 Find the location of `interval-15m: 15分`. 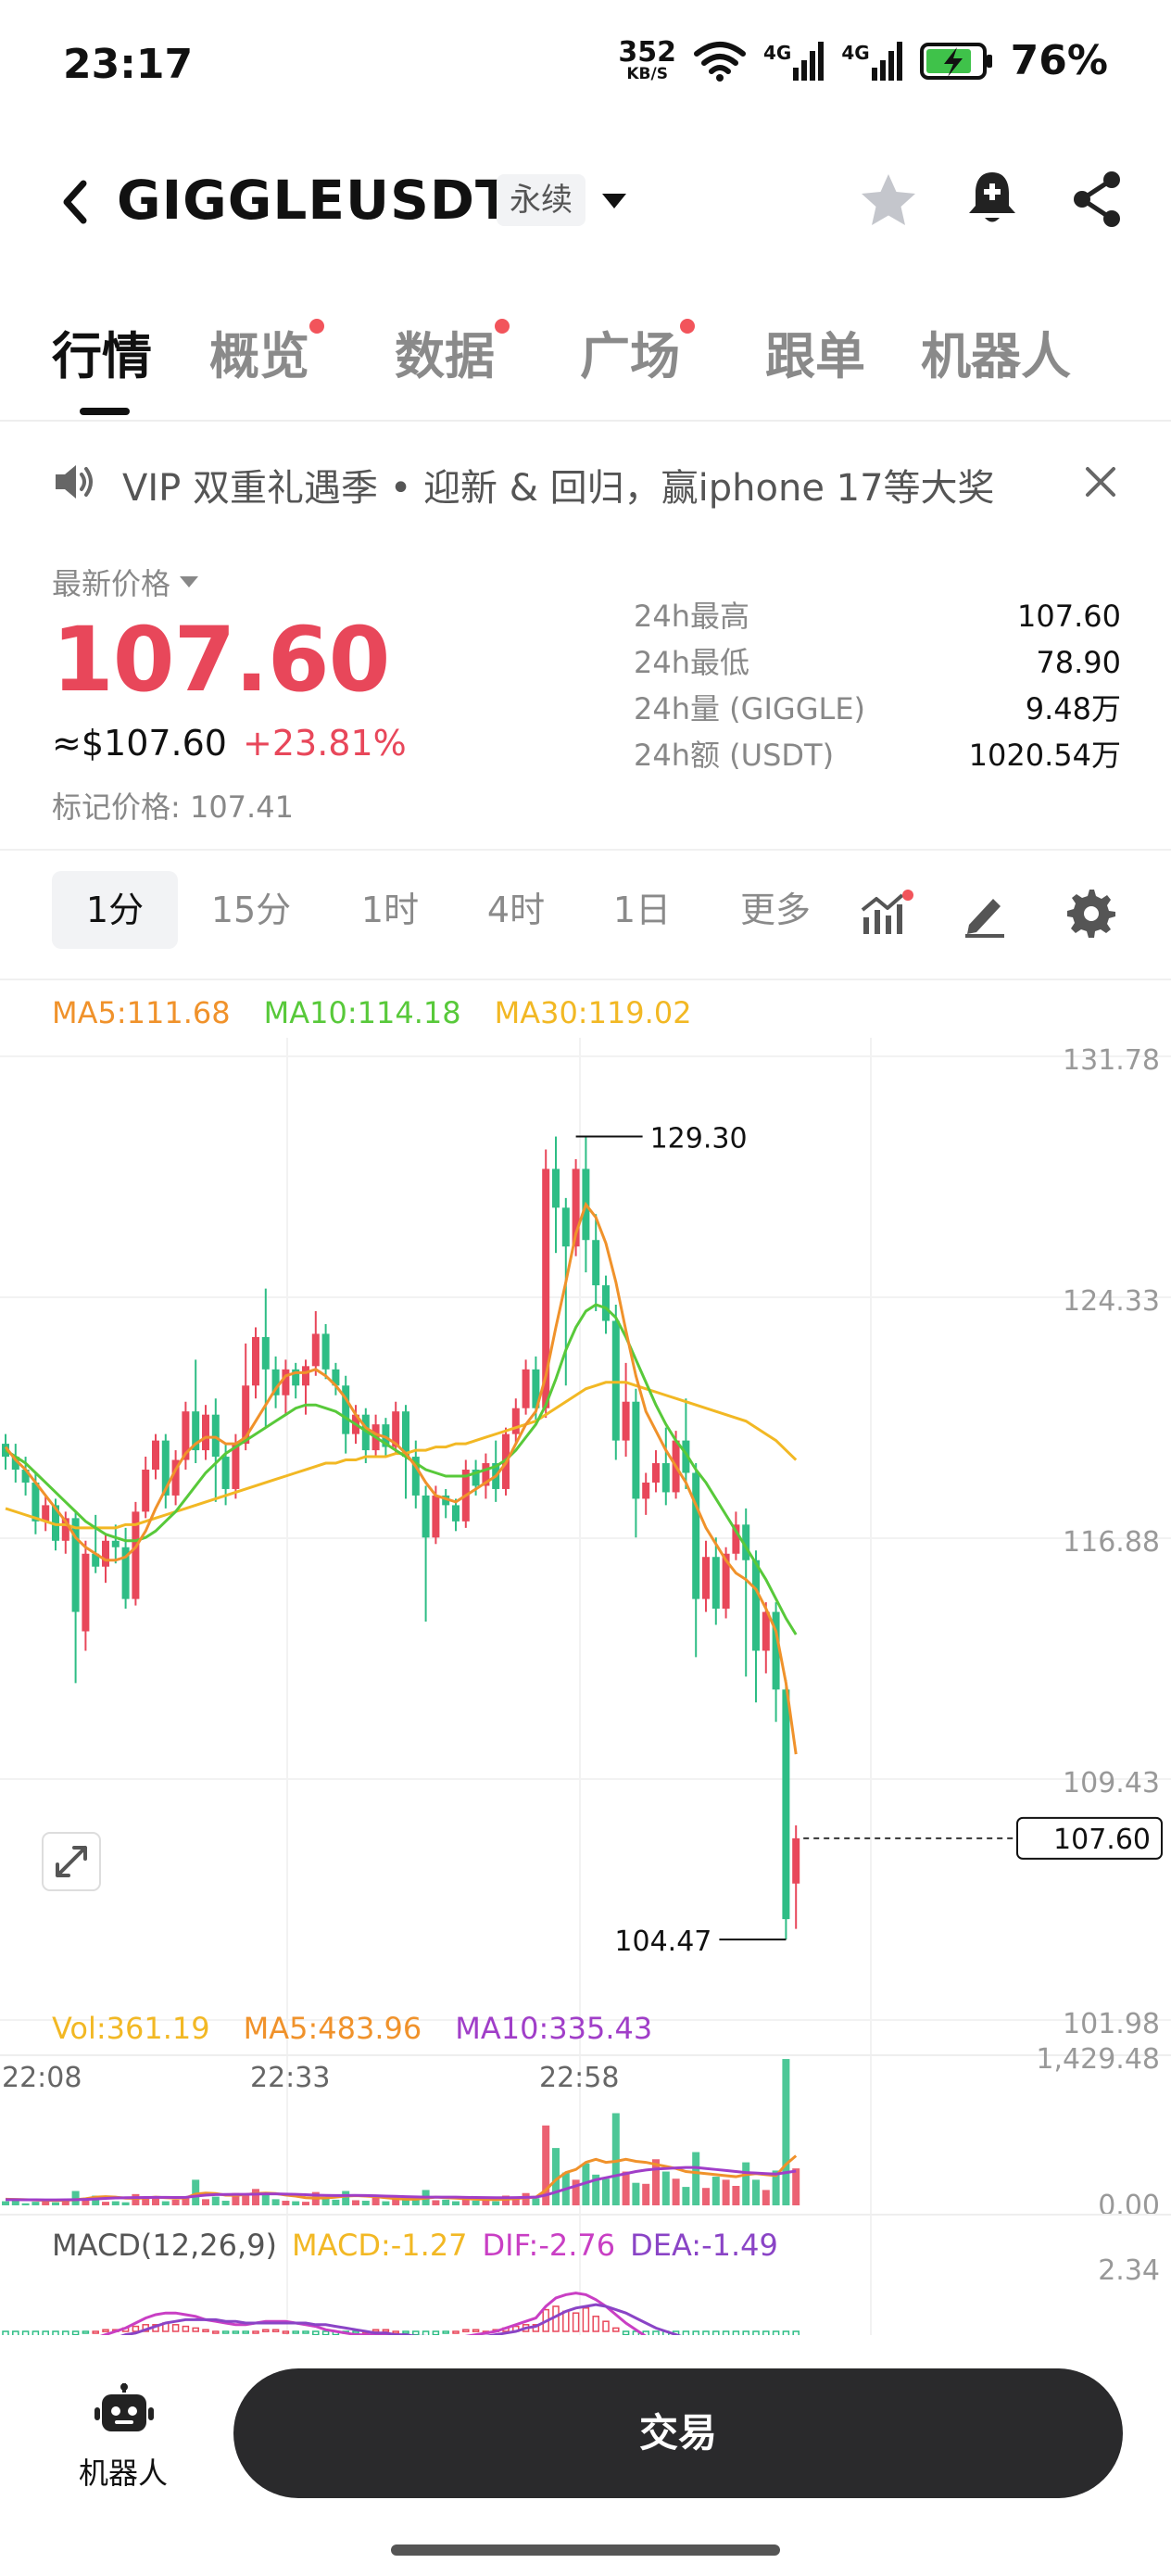

interval-15m: 15分 is located at coordinates (251, 910).